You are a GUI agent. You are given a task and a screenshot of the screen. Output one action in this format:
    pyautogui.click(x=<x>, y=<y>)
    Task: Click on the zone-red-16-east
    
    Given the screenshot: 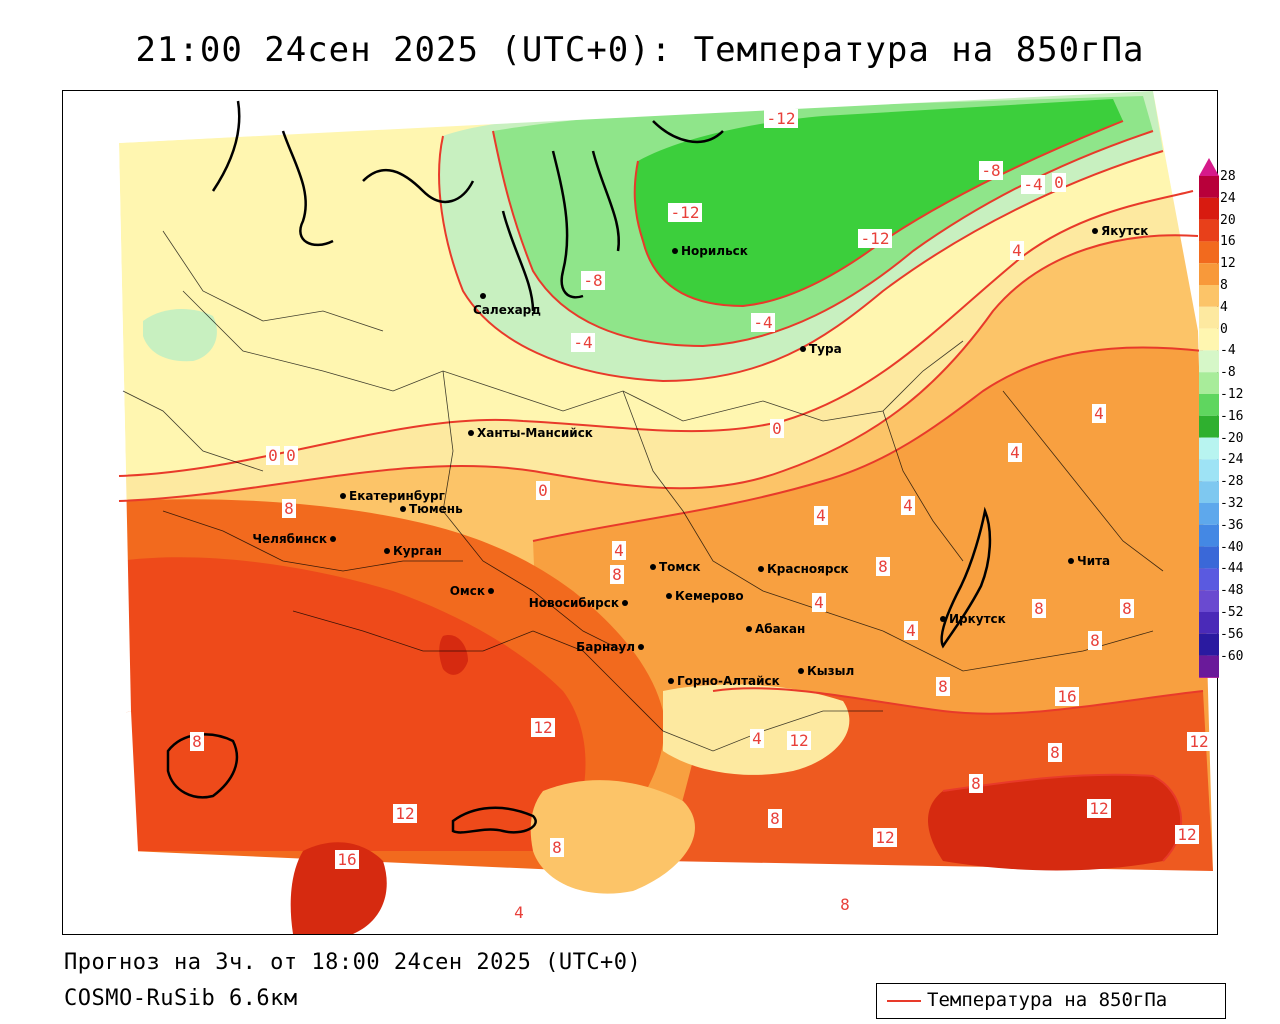 What is the action you would take?
    pyautogui.click(x=1055, y=822)
    